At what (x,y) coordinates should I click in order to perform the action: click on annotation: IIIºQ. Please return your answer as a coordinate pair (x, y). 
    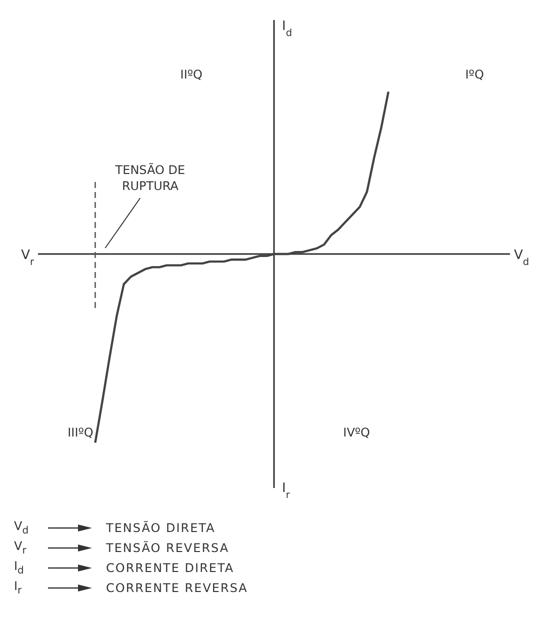
    Looking at the image, I should click on (81, 433).